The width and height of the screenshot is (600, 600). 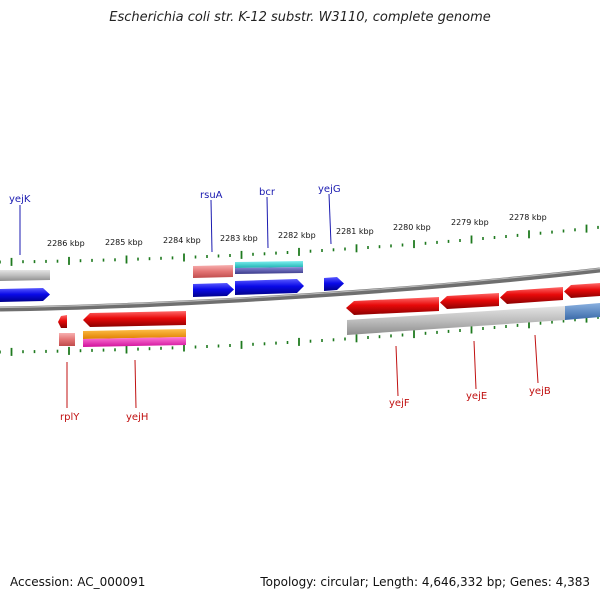 What do you see at coordinates (269, 287) in the screenshot?
I see `gene-arrow-bcr` at bounding box center [269, 287].